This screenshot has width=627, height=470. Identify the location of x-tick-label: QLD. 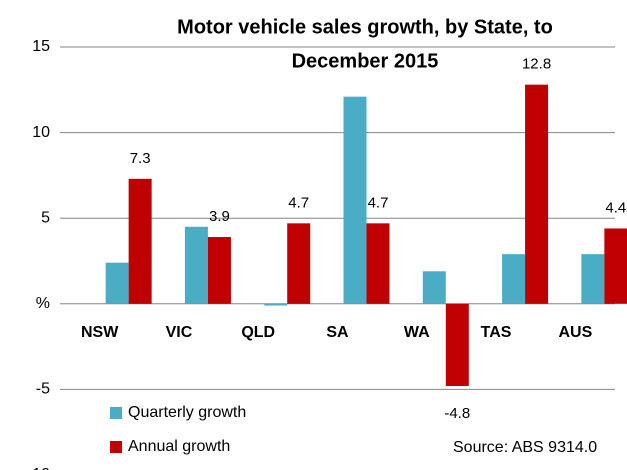
(258, 332).